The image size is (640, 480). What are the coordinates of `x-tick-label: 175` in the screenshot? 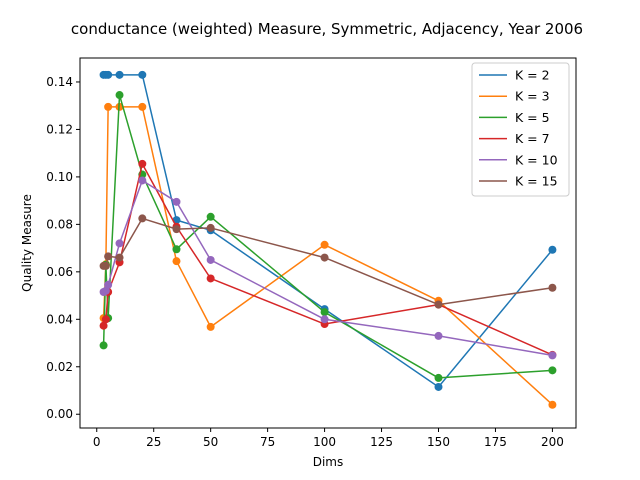 It's located at (495, 442).